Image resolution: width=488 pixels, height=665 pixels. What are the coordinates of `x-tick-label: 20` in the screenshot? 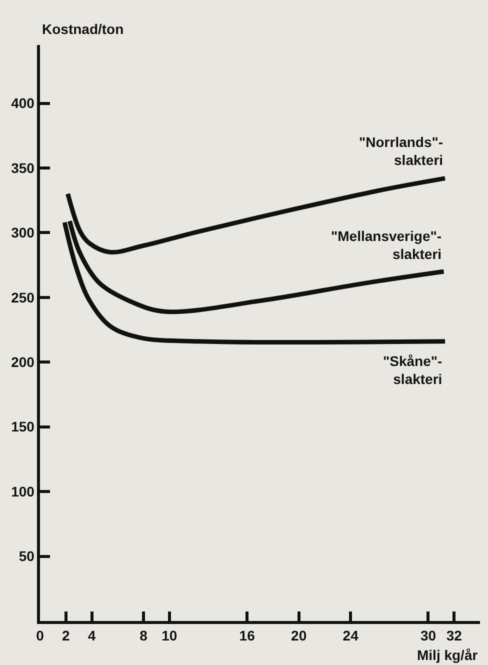 It's located at (299, 636).